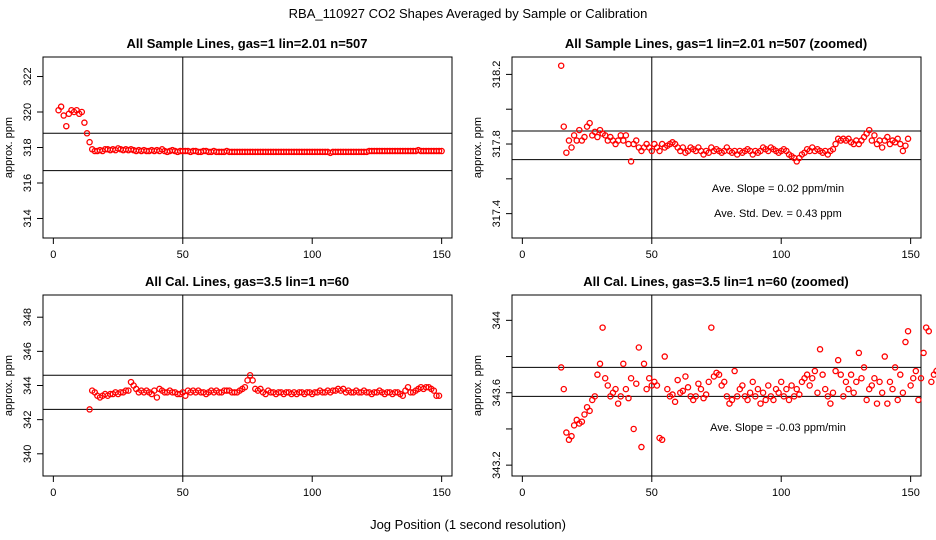  I want to click on figure-x-axis-label: Jog Position (1 second resolution), so click(468, 524).